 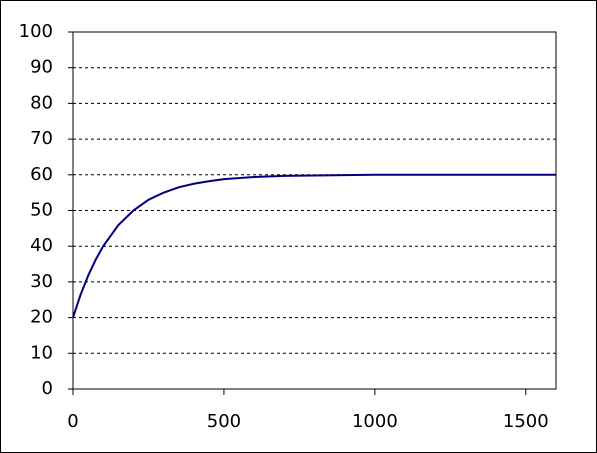 I want to click on x-tick-label: 1500, so click(x=526, y=421).